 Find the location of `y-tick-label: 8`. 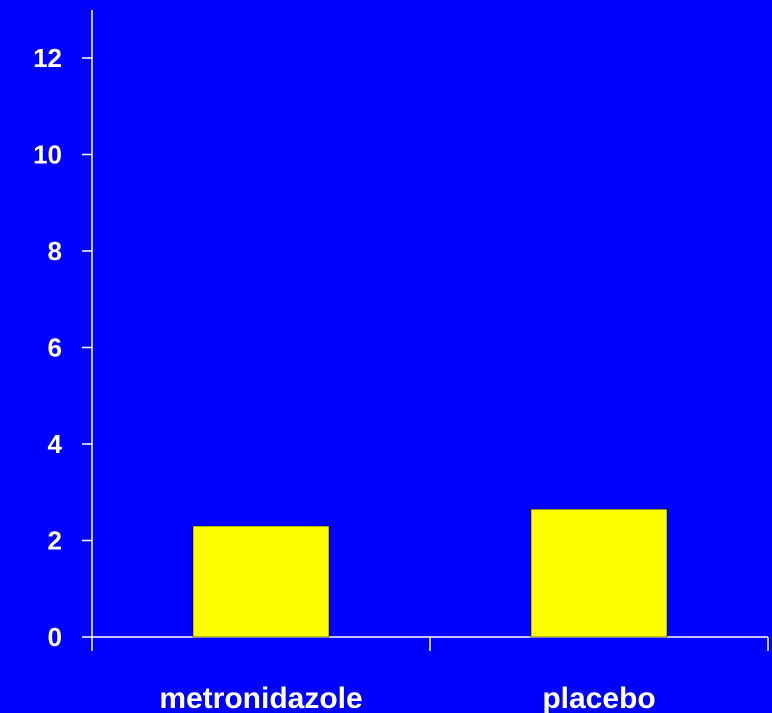

y-tick-label: 8 is located at coordinates (55, 251).